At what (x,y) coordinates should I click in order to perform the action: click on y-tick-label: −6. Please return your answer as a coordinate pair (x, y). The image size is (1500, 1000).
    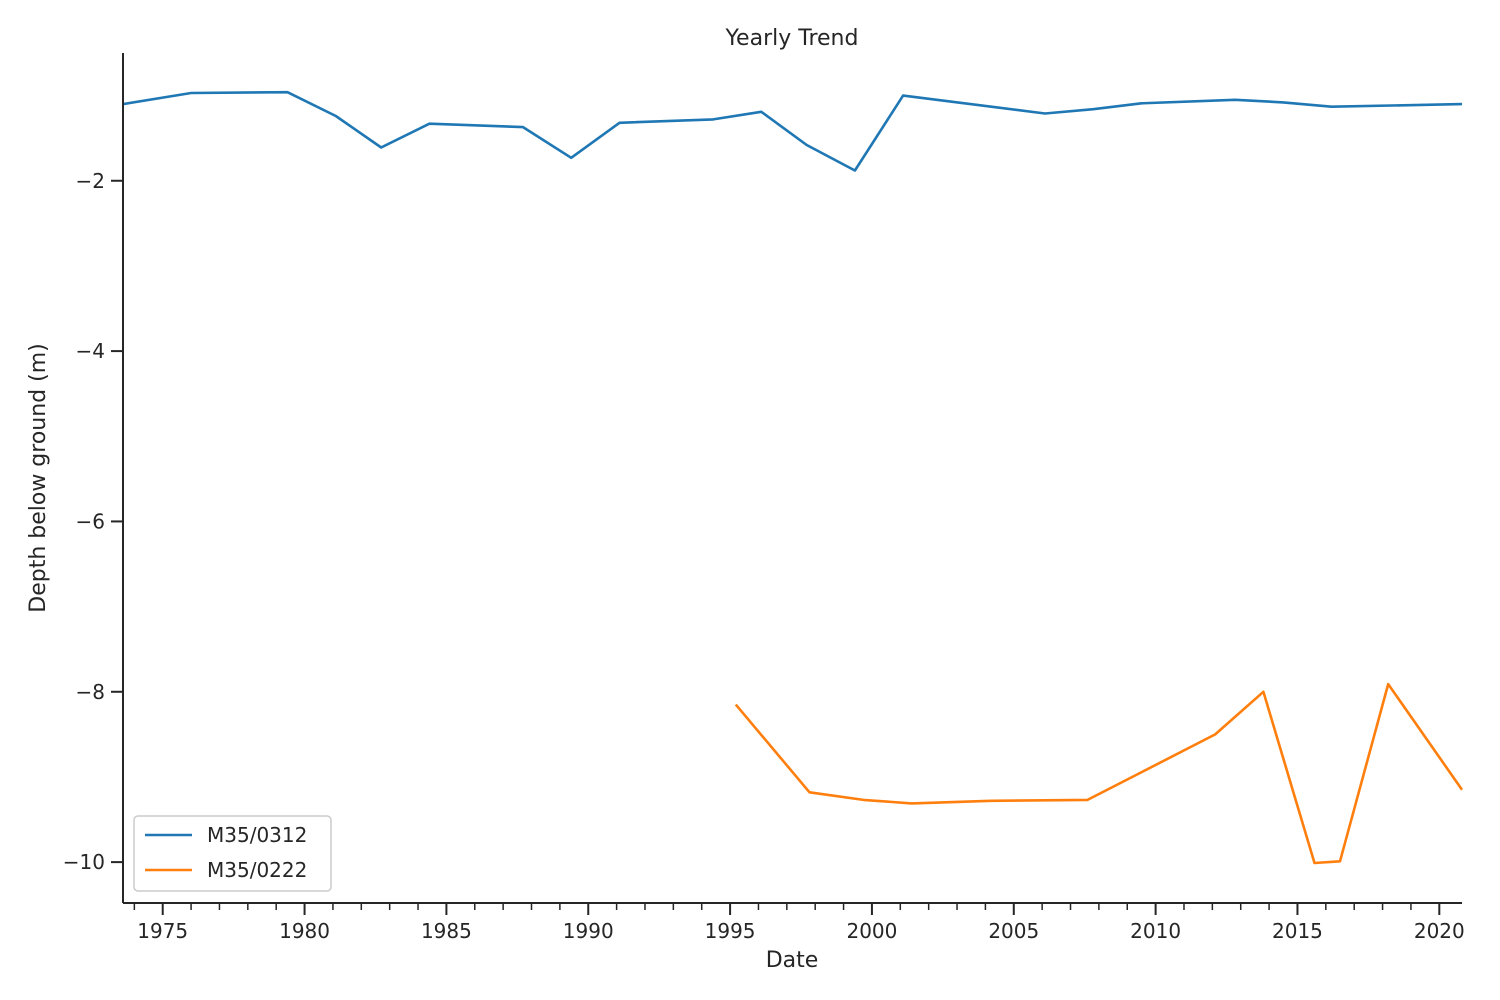
    Looking at the image, I should click on (90, 521).